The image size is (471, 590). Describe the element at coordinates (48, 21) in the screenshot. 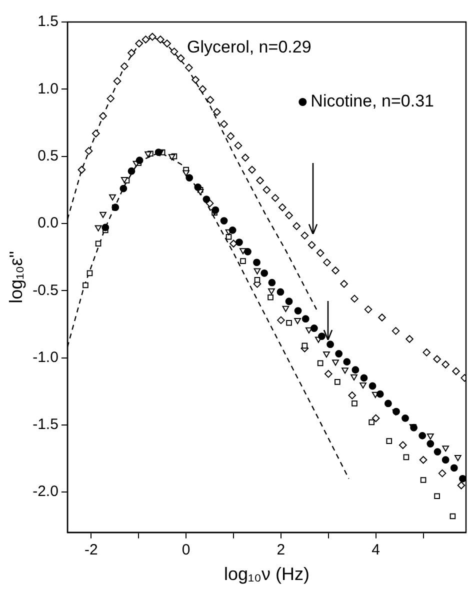

I see `y-tick-label: 1.5` at that location.